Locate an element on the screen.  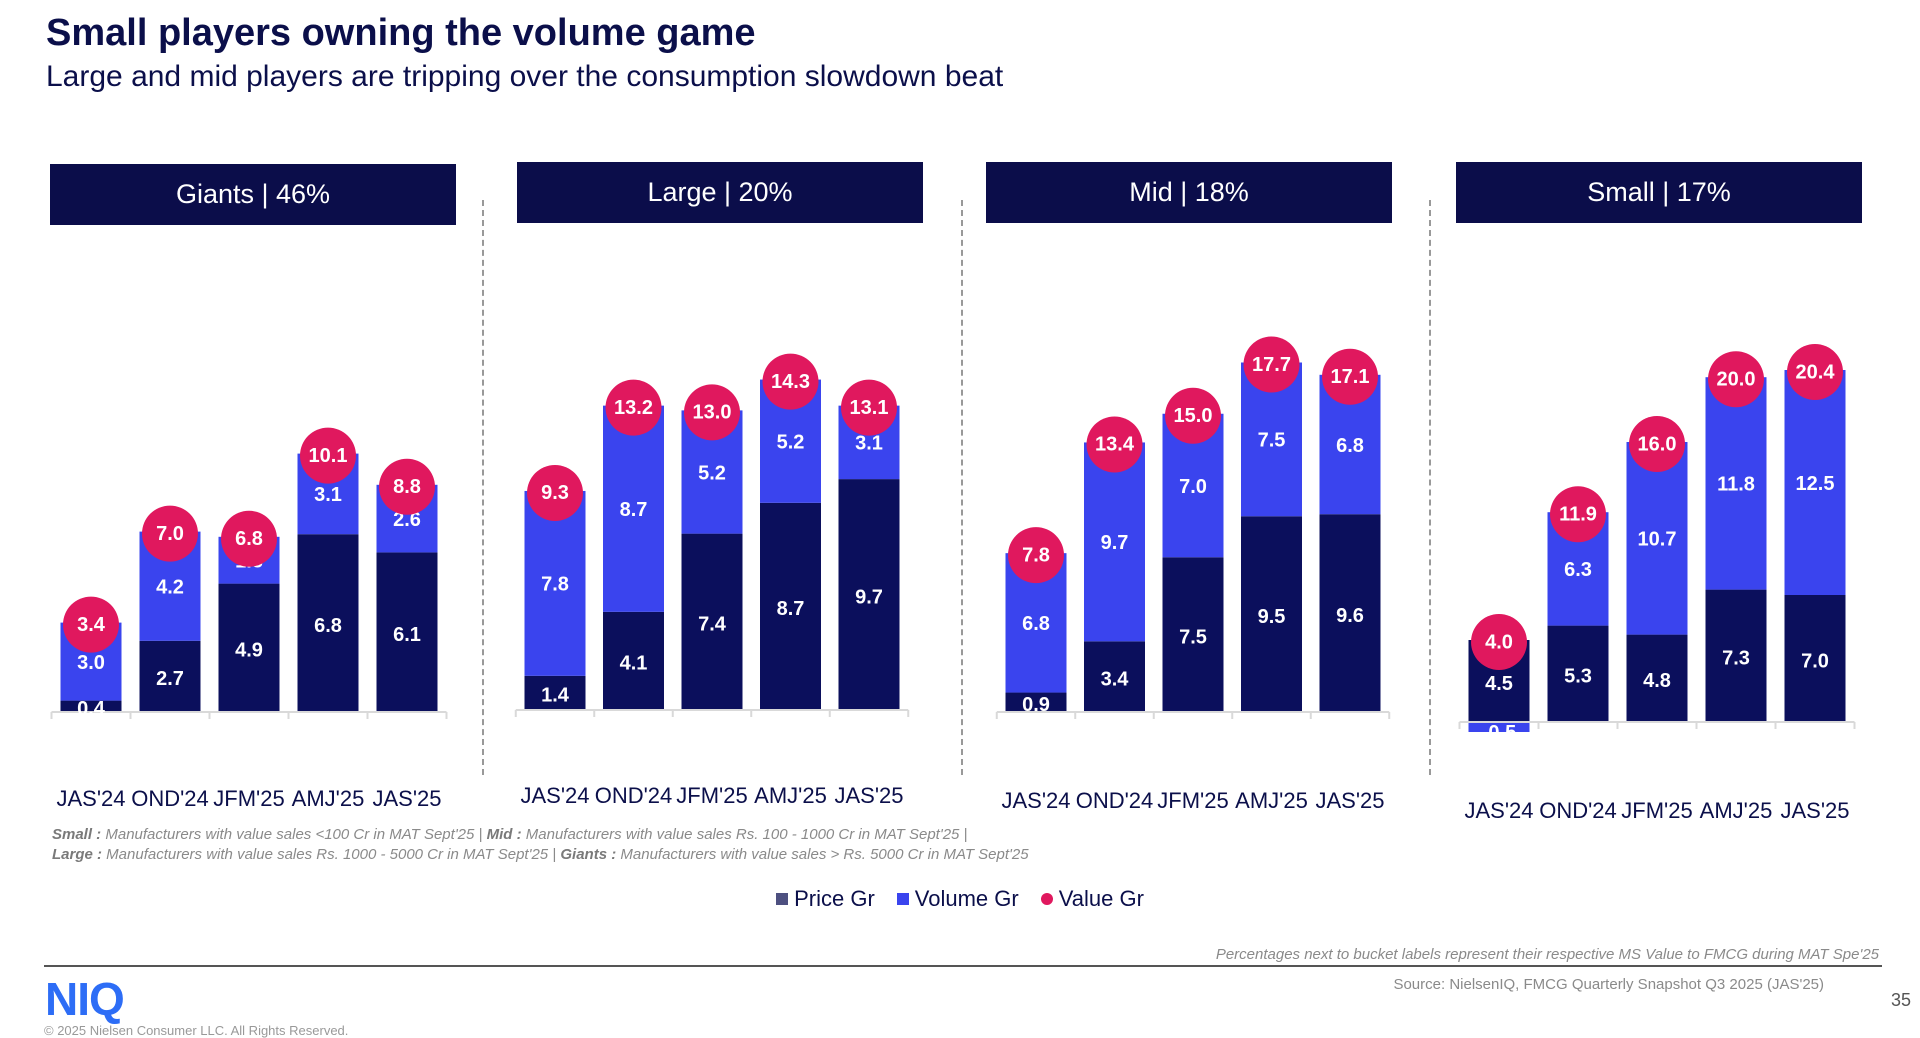
volume-data-label: 5.2 is located at coordinates (791, 442).